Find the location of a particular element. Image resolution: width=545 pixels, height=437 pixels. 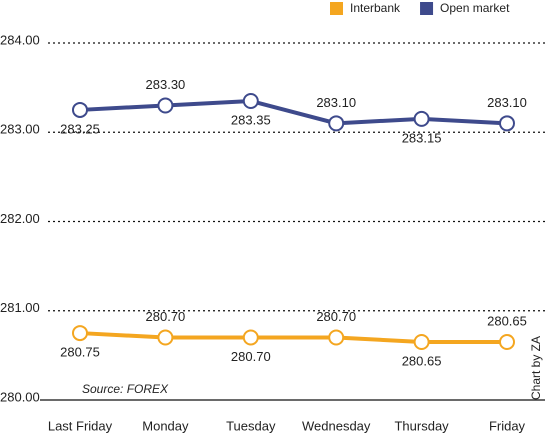

value-label: 283.15 is located at coordinates (422, 137).